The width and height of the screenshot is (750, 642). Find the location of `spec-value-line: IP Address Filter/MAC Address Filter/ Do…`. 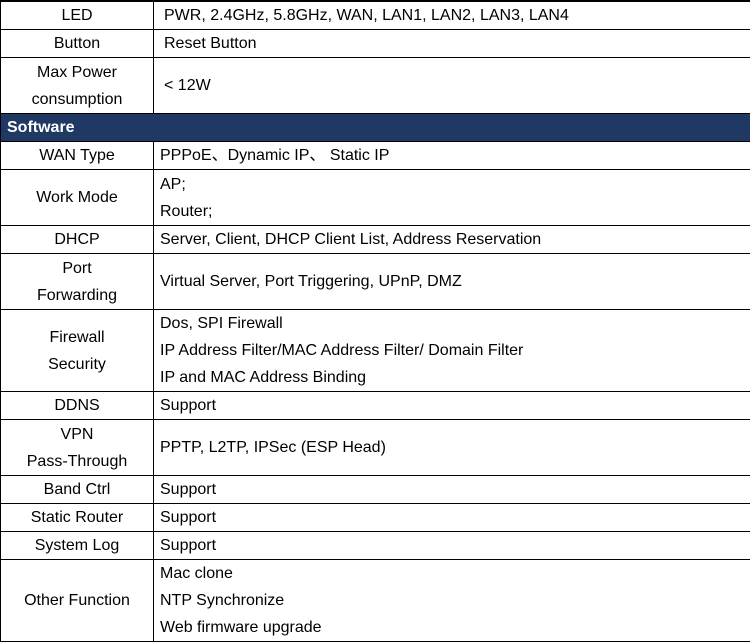

spec-value-line: IP Address Filter/MAC Address Filter/ Do… is located at coordinates (452, 350).